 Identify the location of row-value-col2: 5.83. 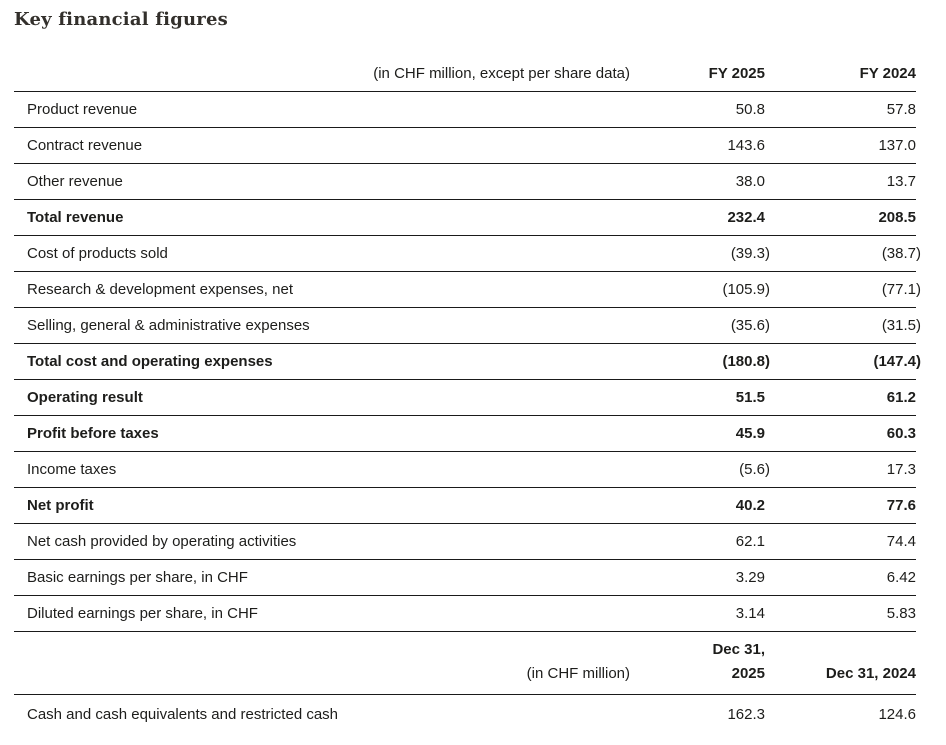
(901, 613).